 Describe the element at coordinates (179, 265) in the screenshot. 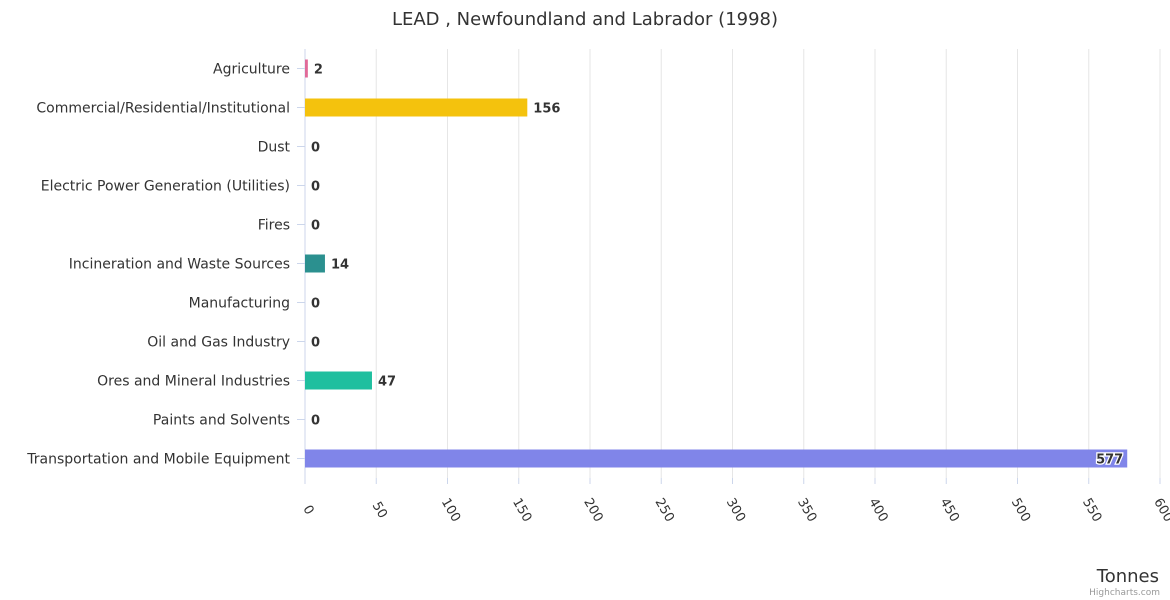

I see `category-label: Incineration and Waste Sources` at that location.